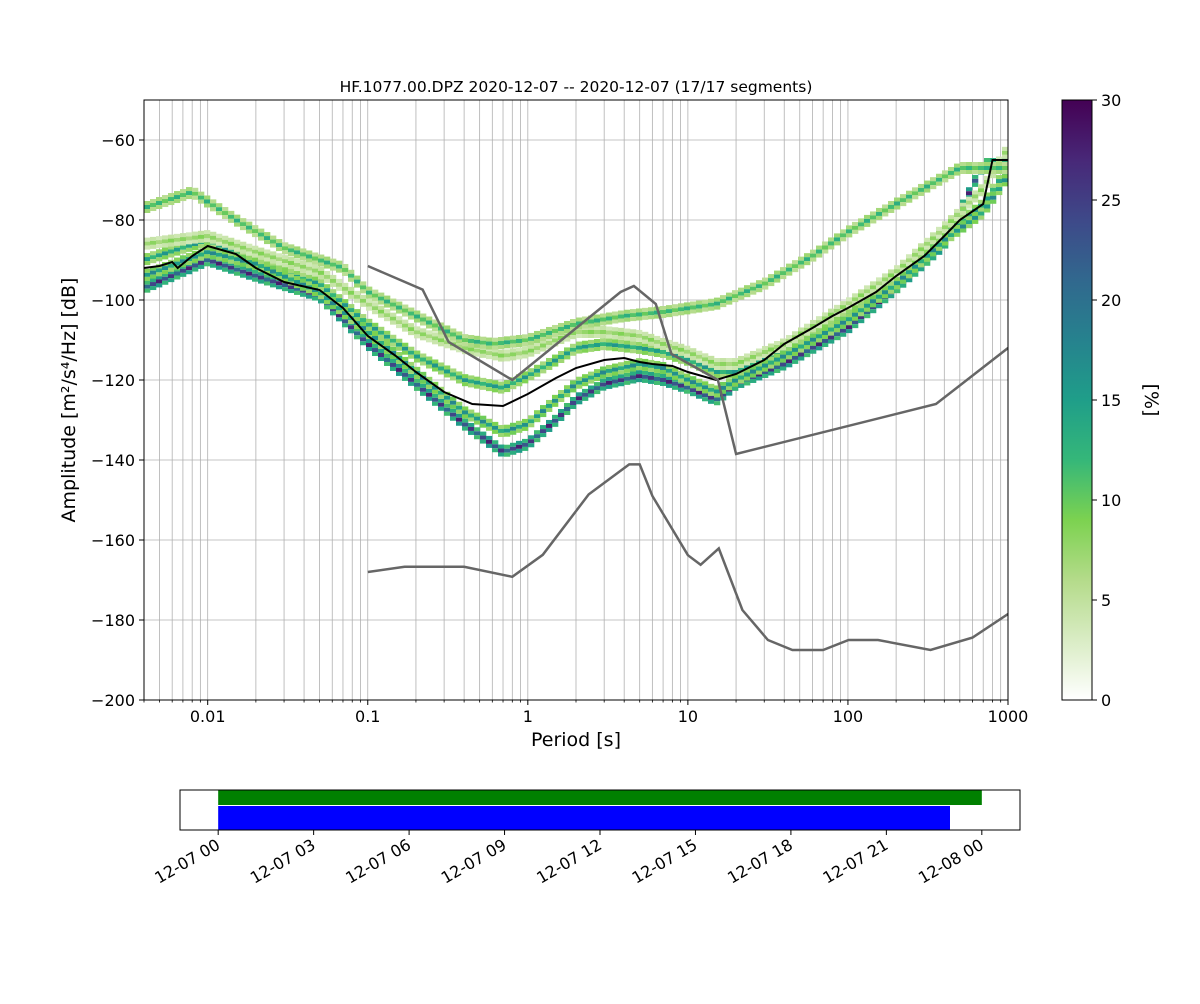 The width and height of the screenshot is (1200, 1004). Describe the element at coordinates (1111, 200) in the screenshot. I see `colorbar-tick-label: 25` at that location.